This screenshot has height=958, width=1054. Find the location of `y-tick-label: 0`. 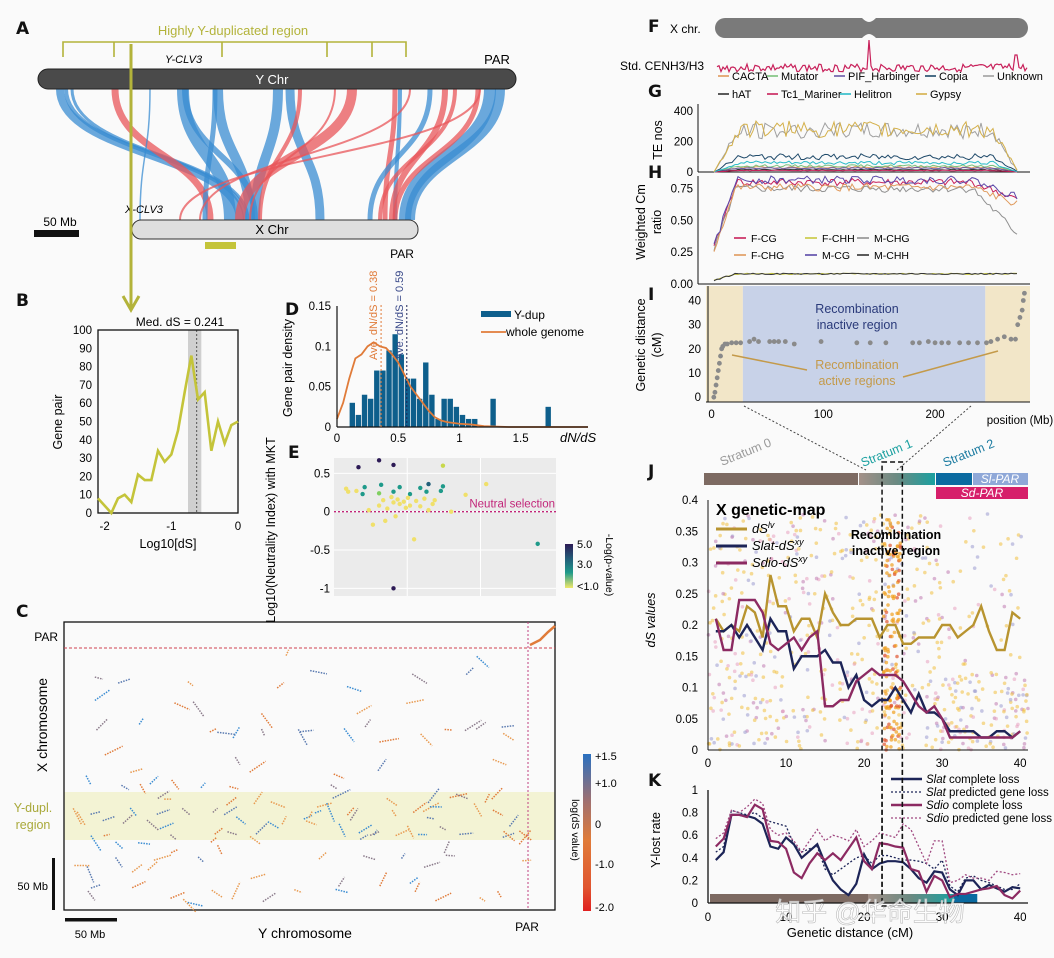

y-tick-label: 0 is located at coordinates (698, 398).